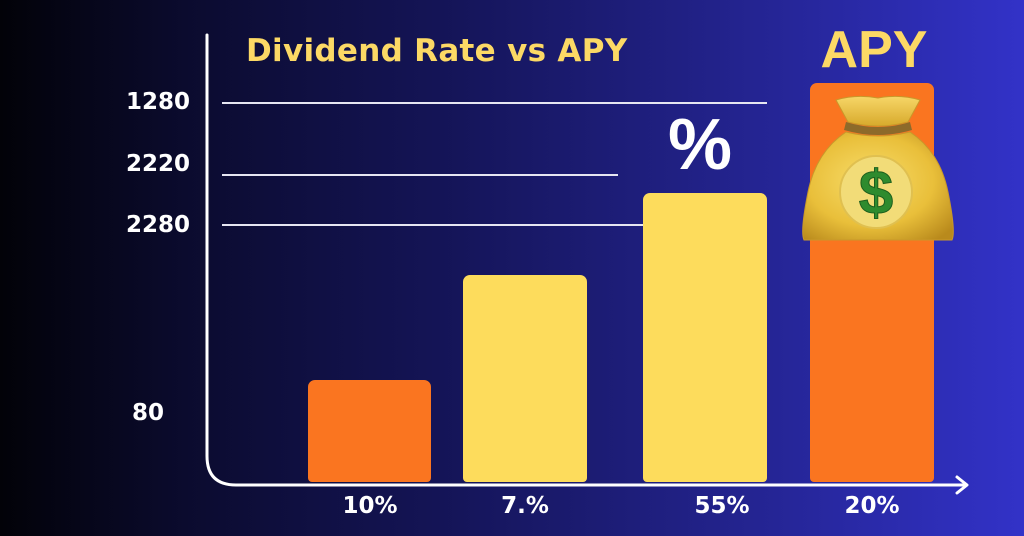 The image size is (1024, 536). Describe the element at coordinates (872, 506) in the screenshot. I see `x-tick-label: 20%` at that location.